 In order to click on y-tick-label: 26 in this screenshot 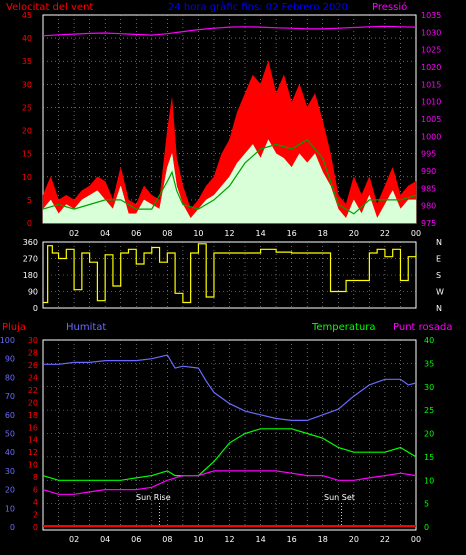, I will do `click(33, 365)`.